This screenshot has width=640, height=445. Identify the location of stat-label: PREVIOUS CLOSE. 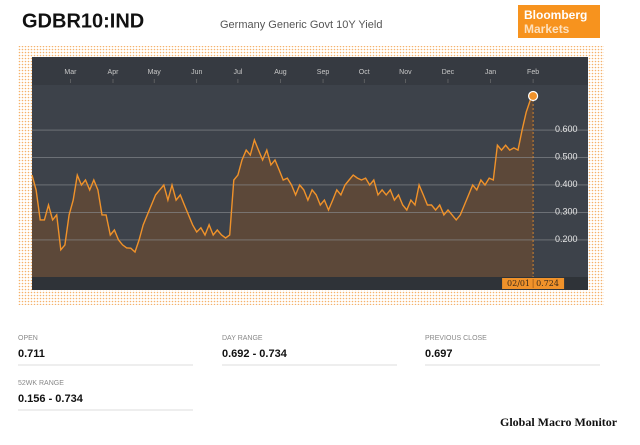
(456, 338).